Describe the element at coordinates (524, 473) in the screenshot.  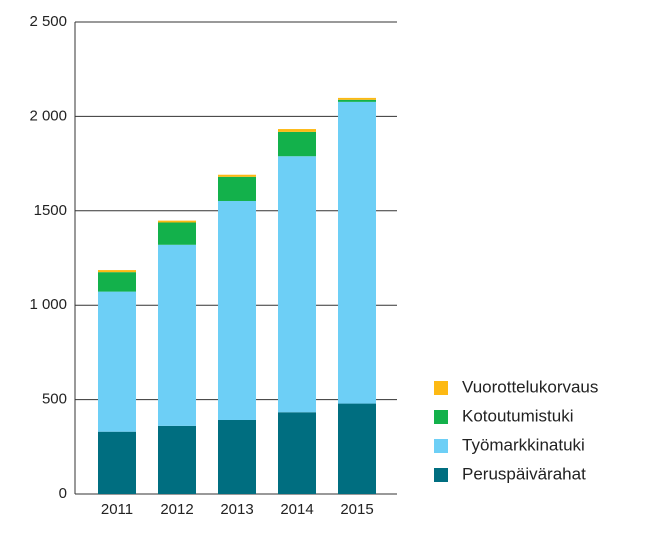
I see `legend-label: Peruspäivärahat` at that location.